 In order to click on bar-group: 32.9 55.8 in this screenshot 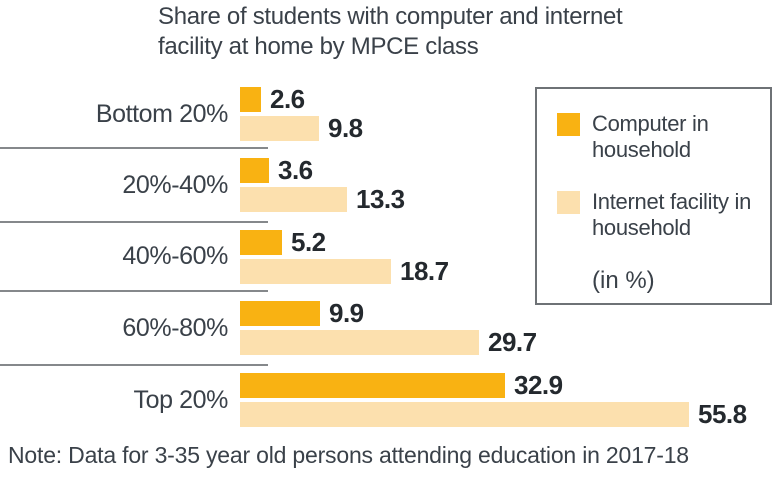, I will do `click(493, 399)`.